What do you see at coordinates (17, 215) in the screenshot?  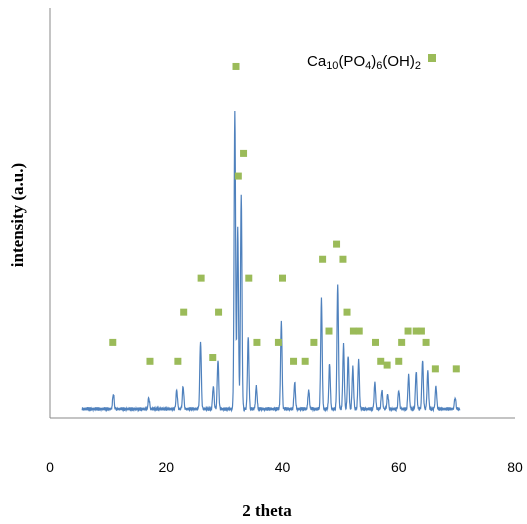 I see `y-axis-title: intensity (a.u.)` at bounding box center [17, 215].